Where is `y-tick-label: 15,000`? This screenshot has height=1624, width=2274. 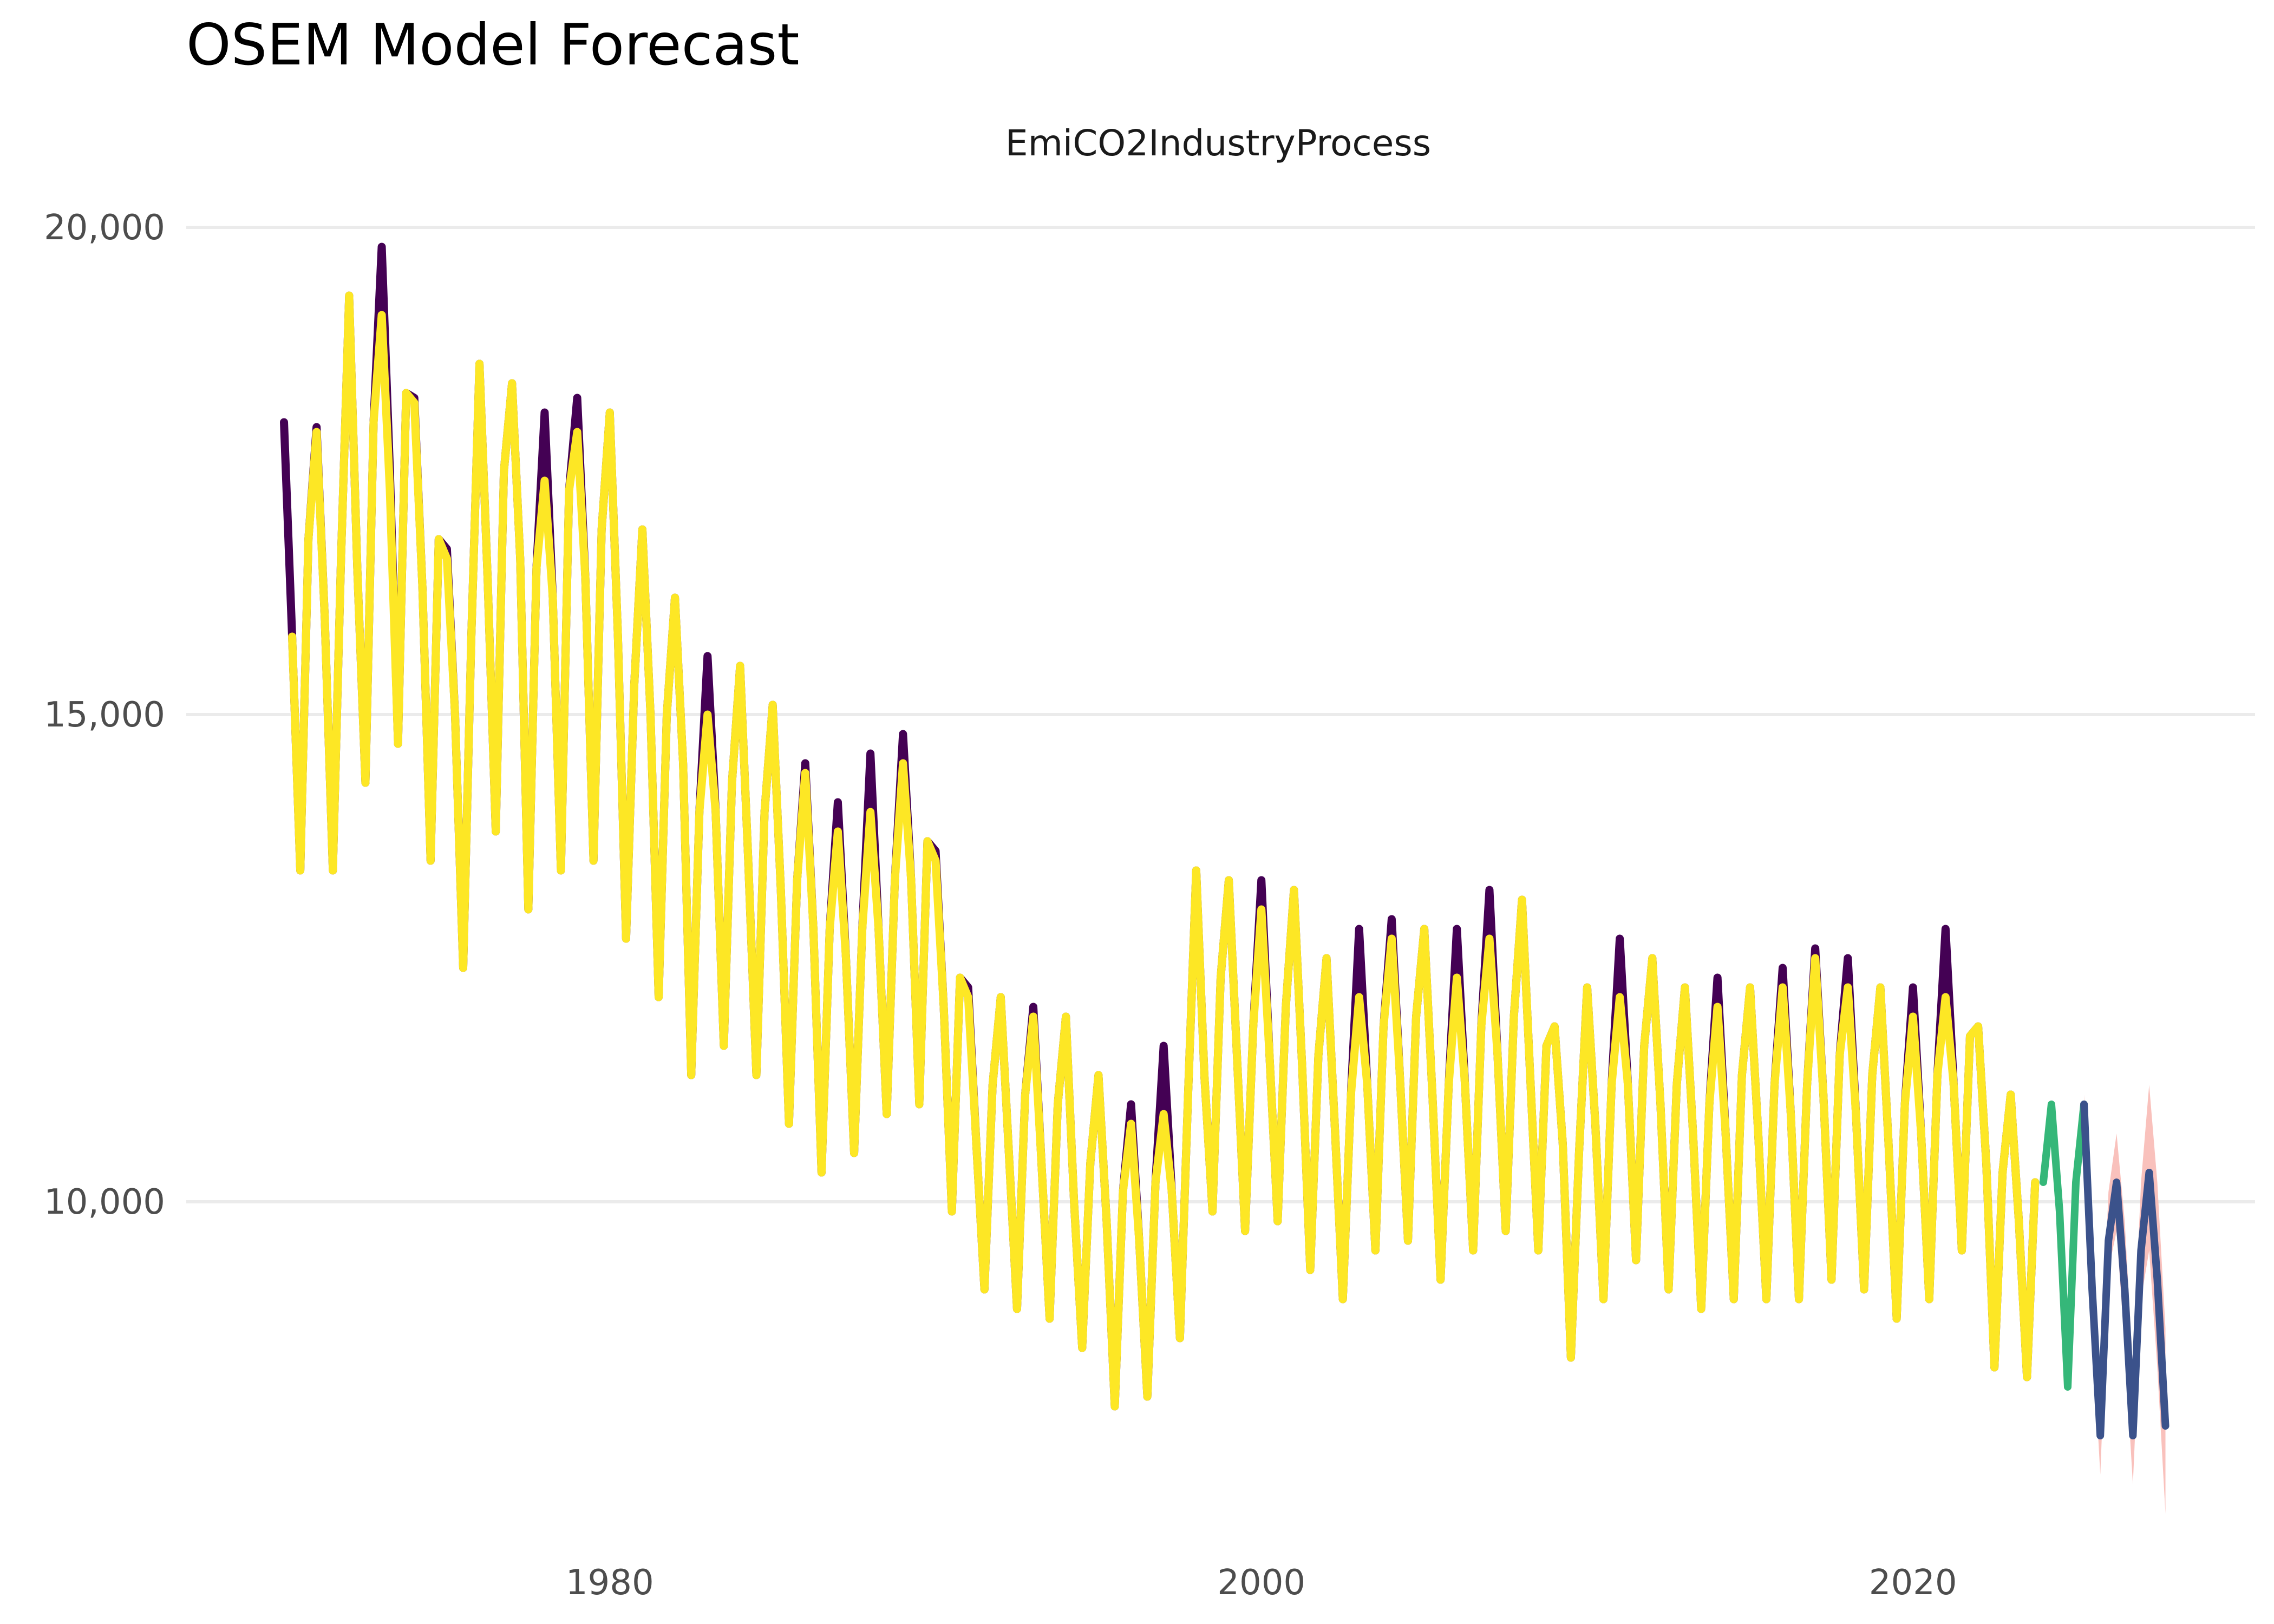 y-tick-label: 15,000 is located at coordinates (105, 715).